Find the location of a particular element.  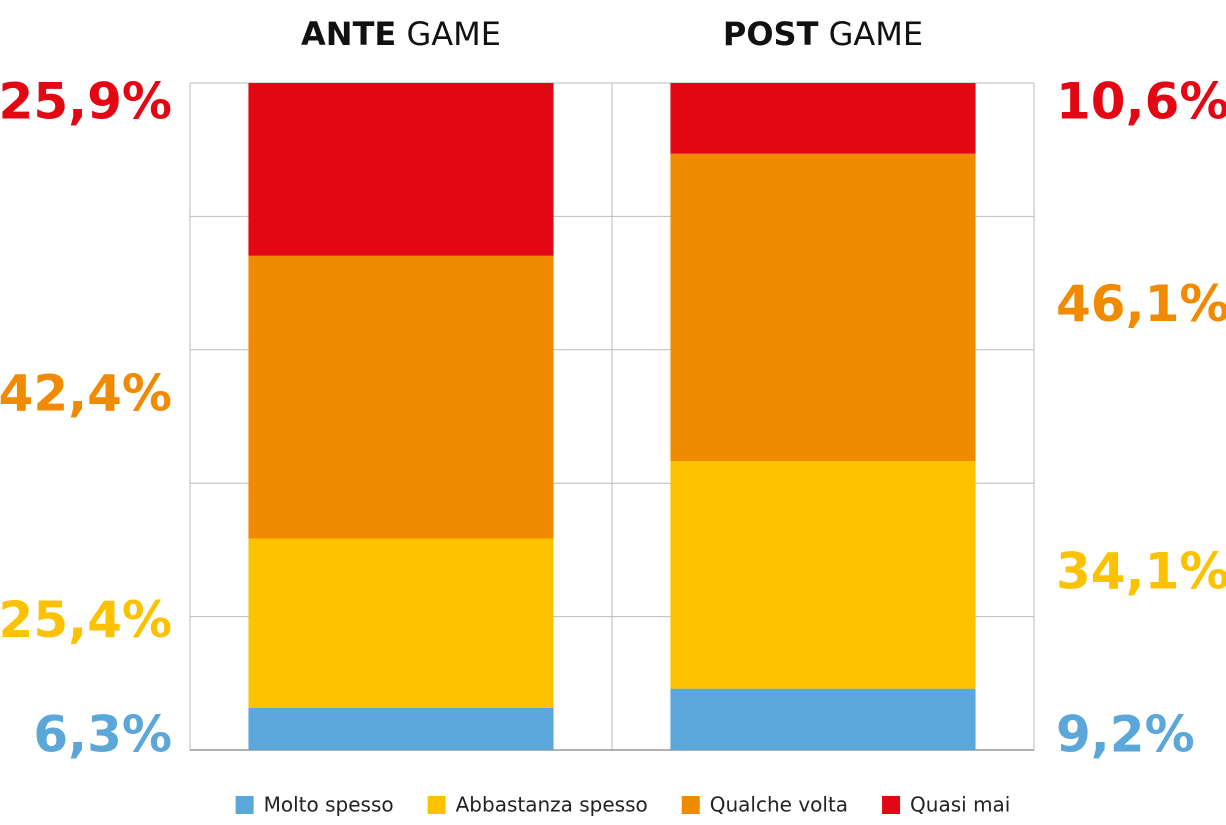

legend-label: Qualche volta is located at coordinates (779, 805).